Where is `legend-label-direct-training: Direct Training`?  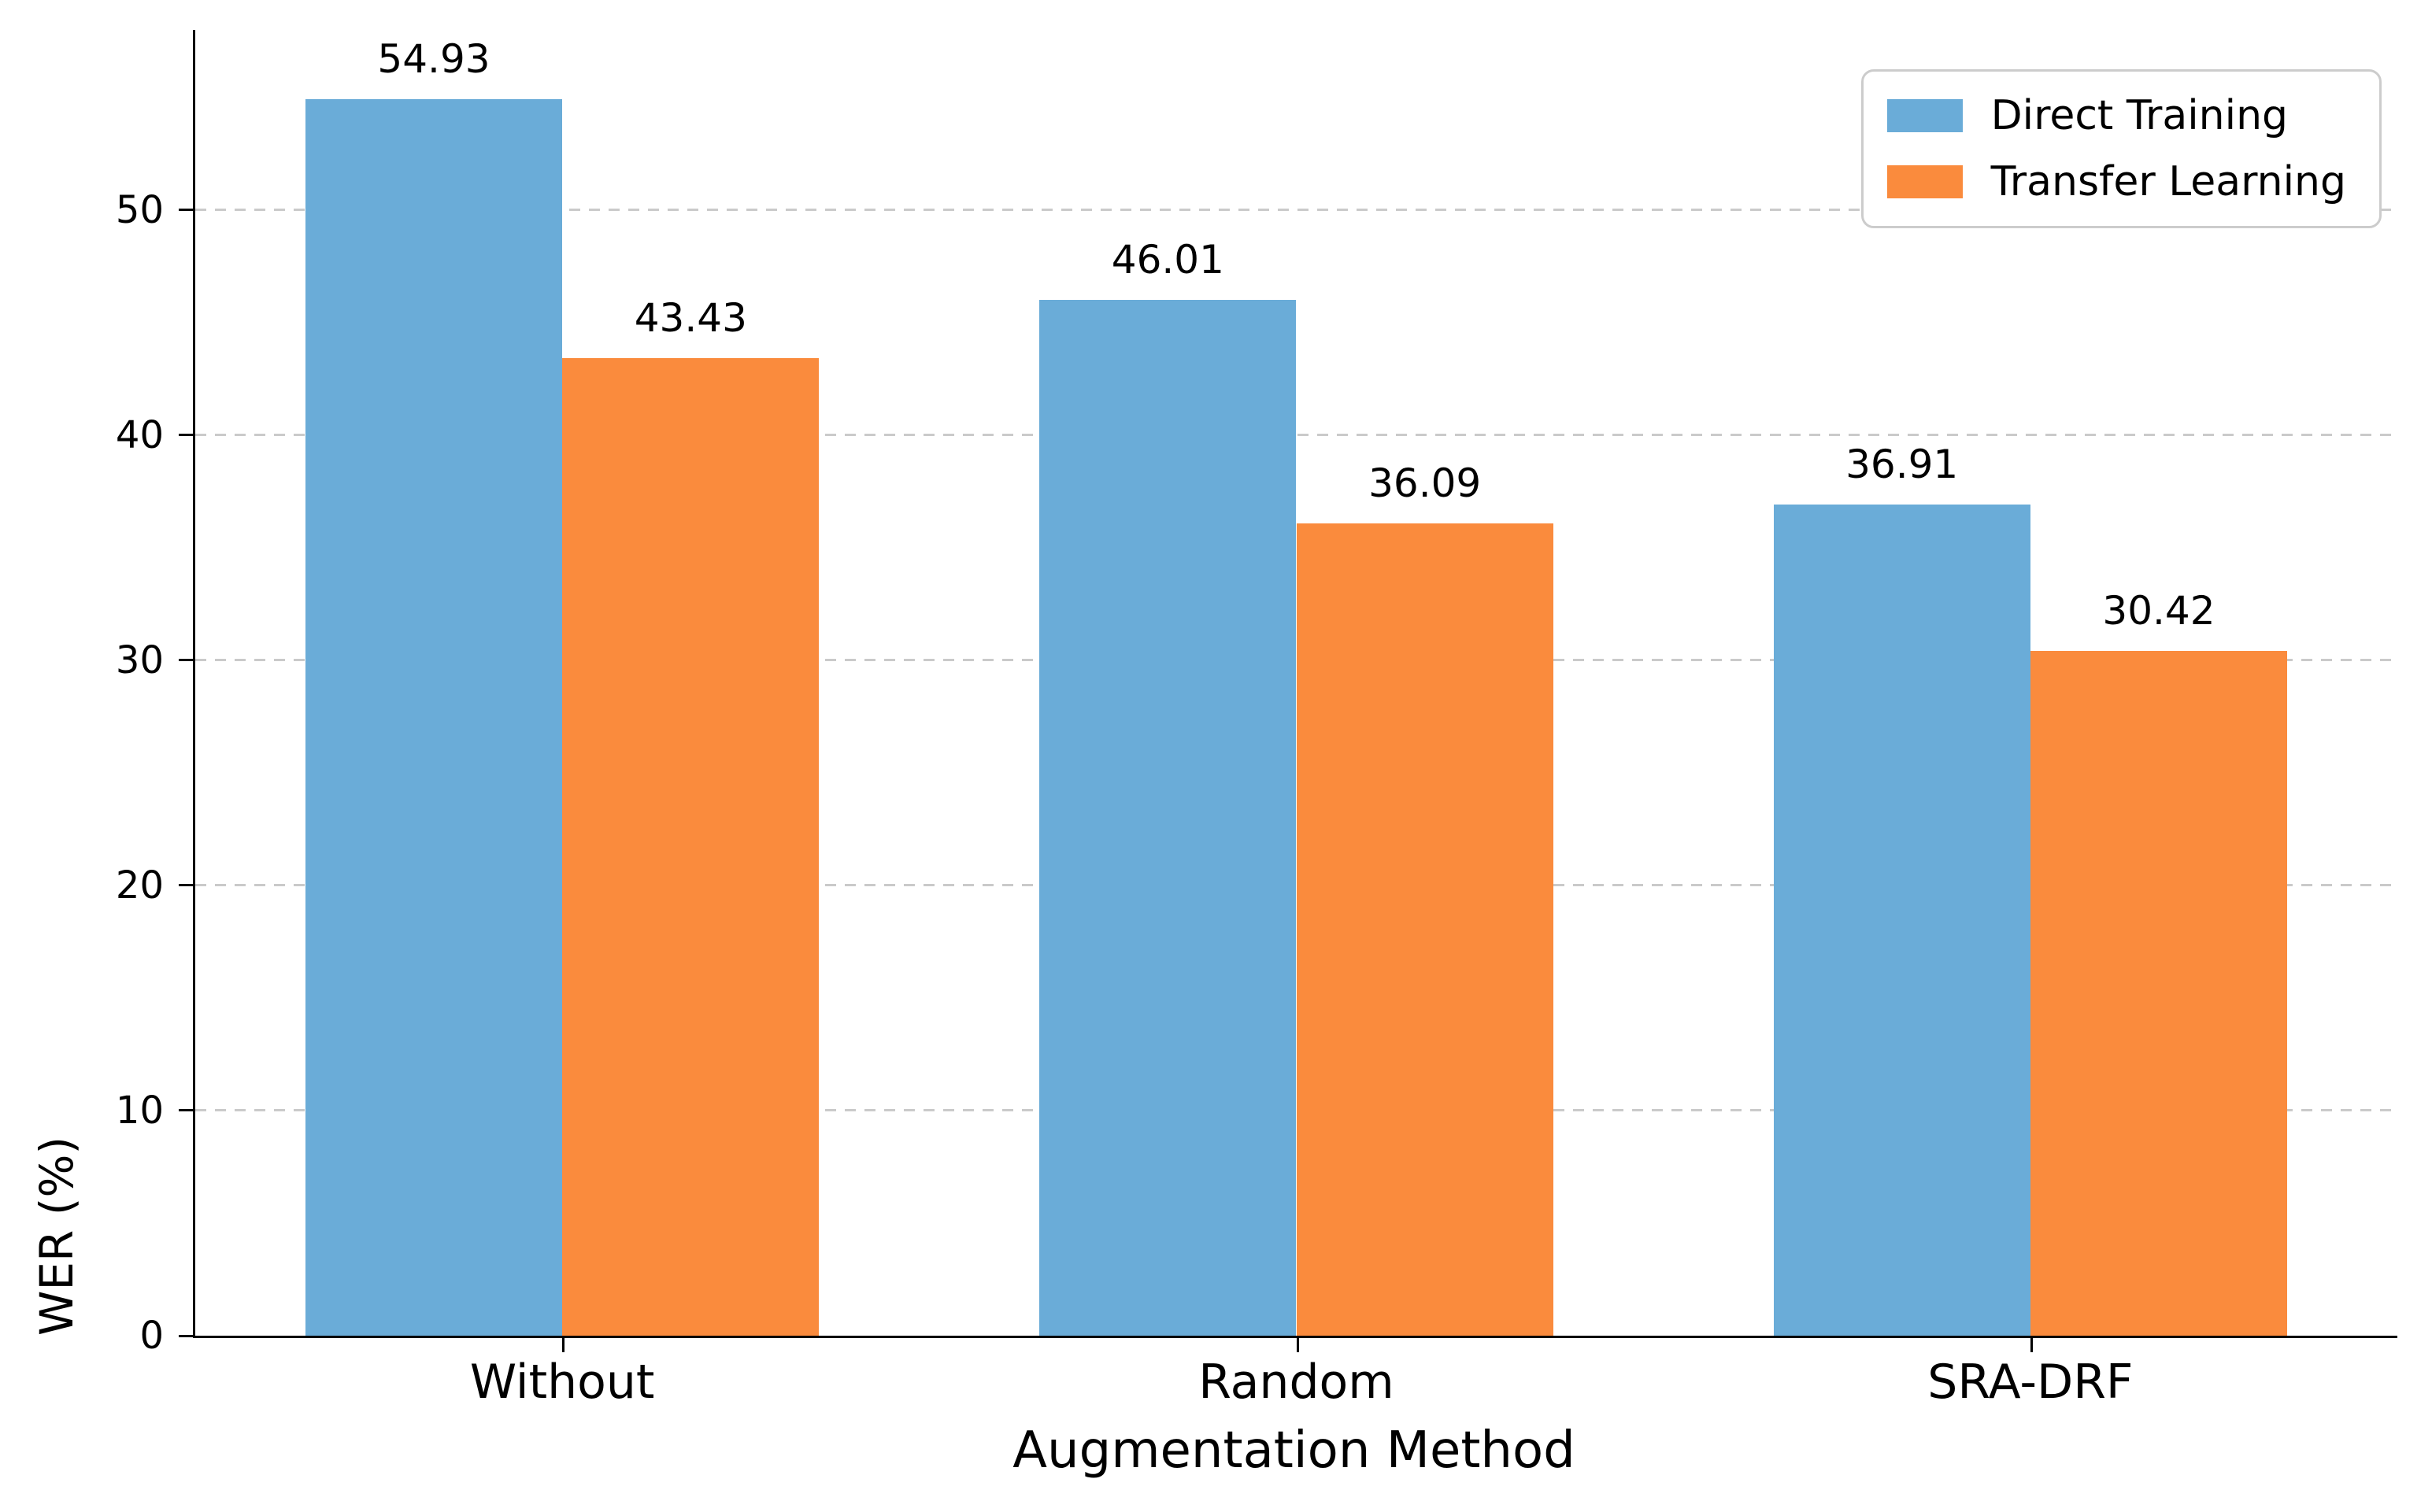
legend-label-direct-training: Direct Training is located at coordinates (2139, 116).